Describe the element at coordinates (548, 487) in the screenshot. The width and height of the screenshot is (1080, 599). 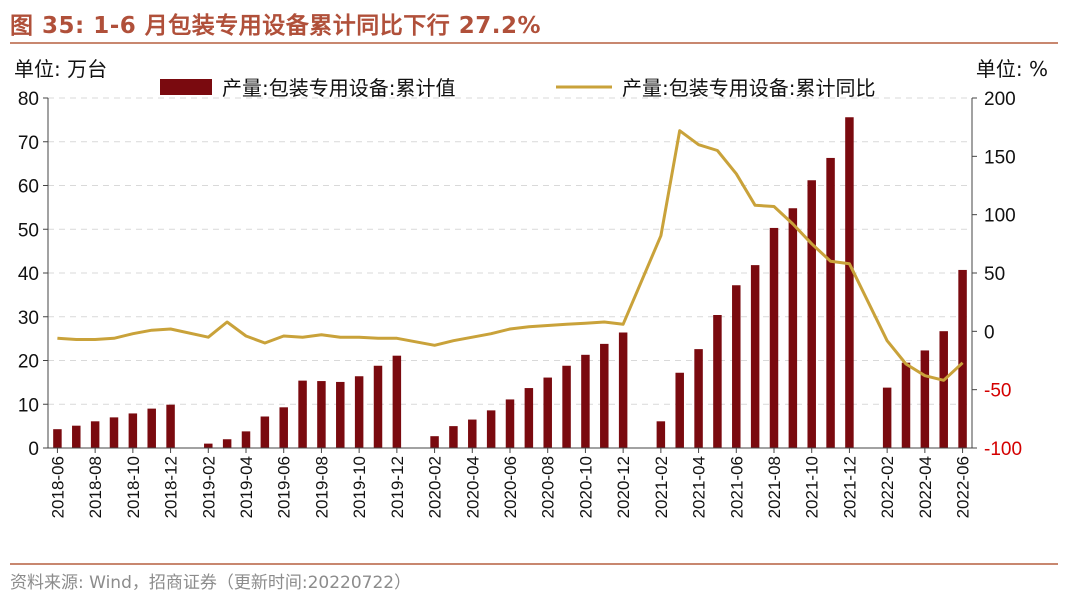
I see `x-tick-label: 2020-08` at that location.